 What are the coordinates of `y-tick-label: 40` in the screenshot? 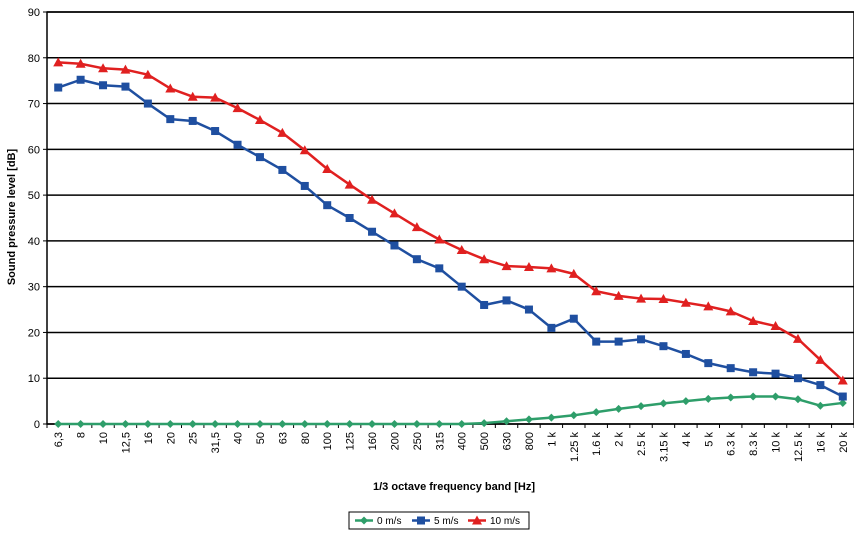 It's located at (34, 242).